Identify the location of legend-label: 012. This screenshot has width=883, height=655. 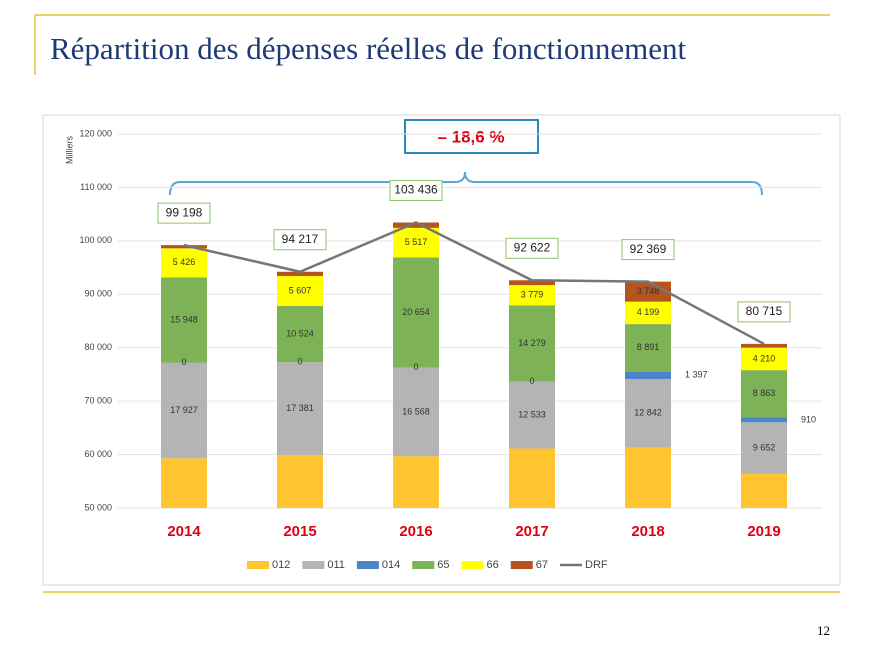
(281, 565).